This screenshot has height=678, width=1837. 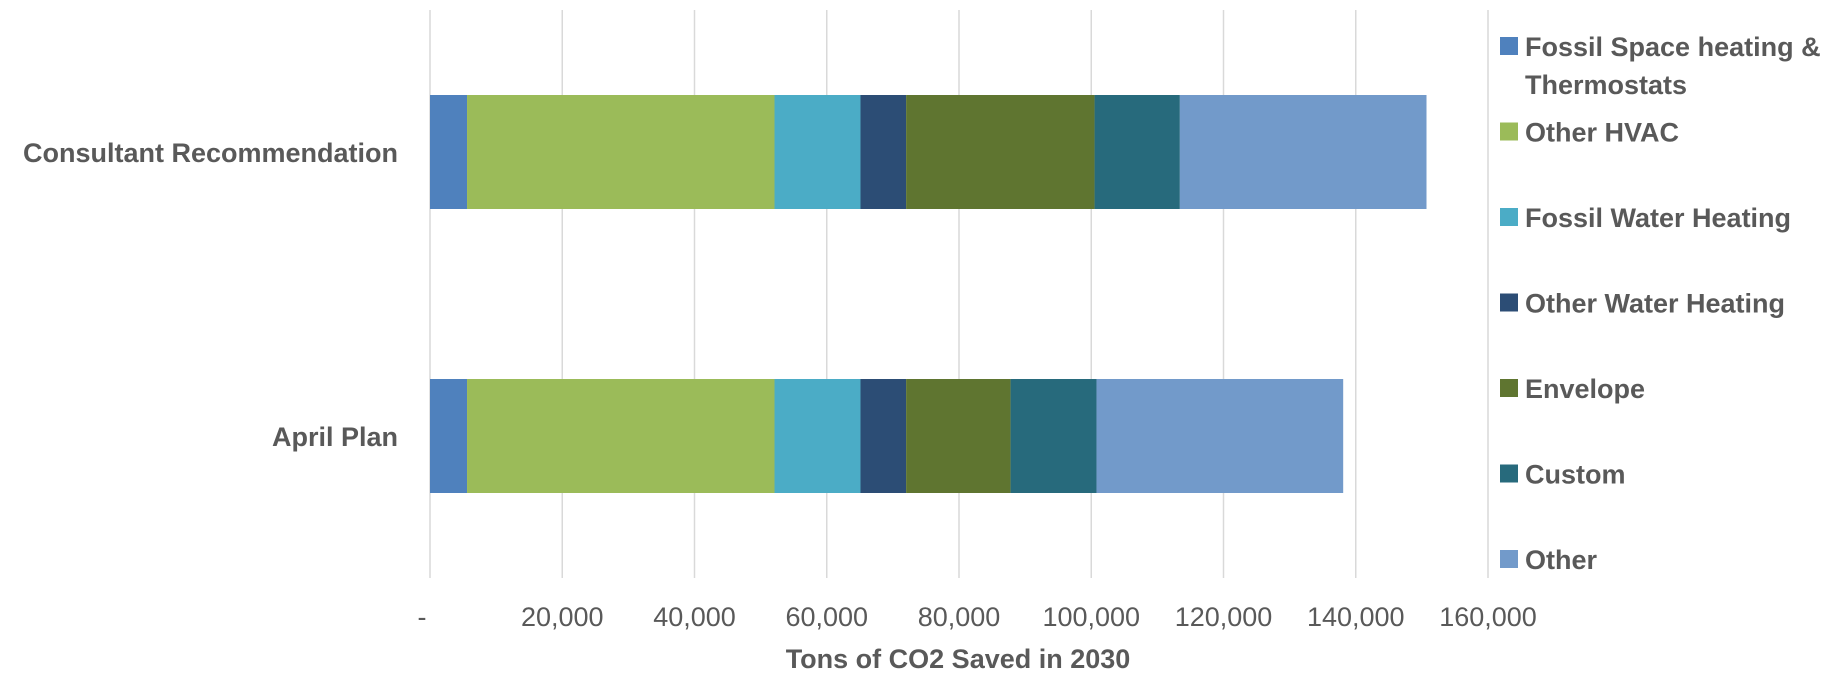 I want to click on x-tick-label: 20,000, so click(x=562, y=617).